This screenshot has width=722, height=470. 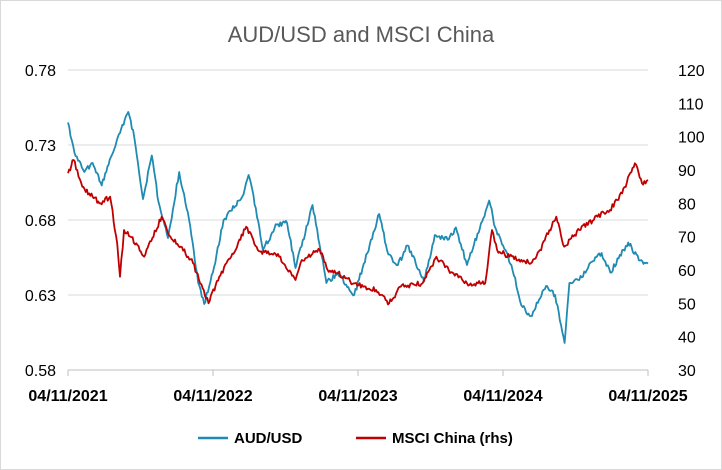 What do you see at coordinates (355, 438) in the screenshot?
I see `legend: AUD/USD MSCI China (rhs)` at bounding box center [355, 438].